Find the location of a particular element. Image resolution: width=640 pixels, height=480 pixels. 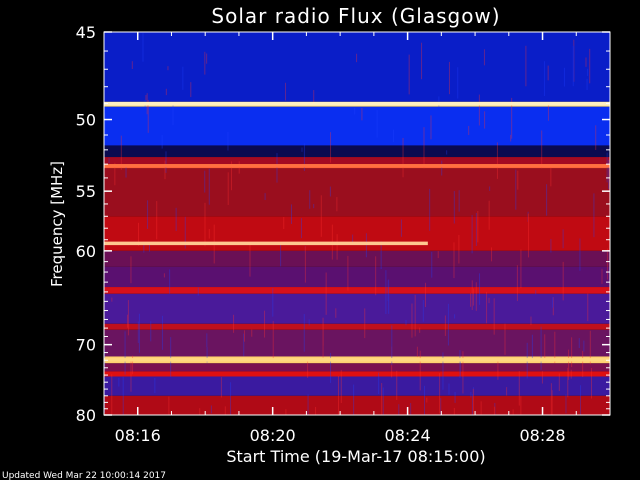

y-tick-label: 80 is located at coordinates (86, 415).